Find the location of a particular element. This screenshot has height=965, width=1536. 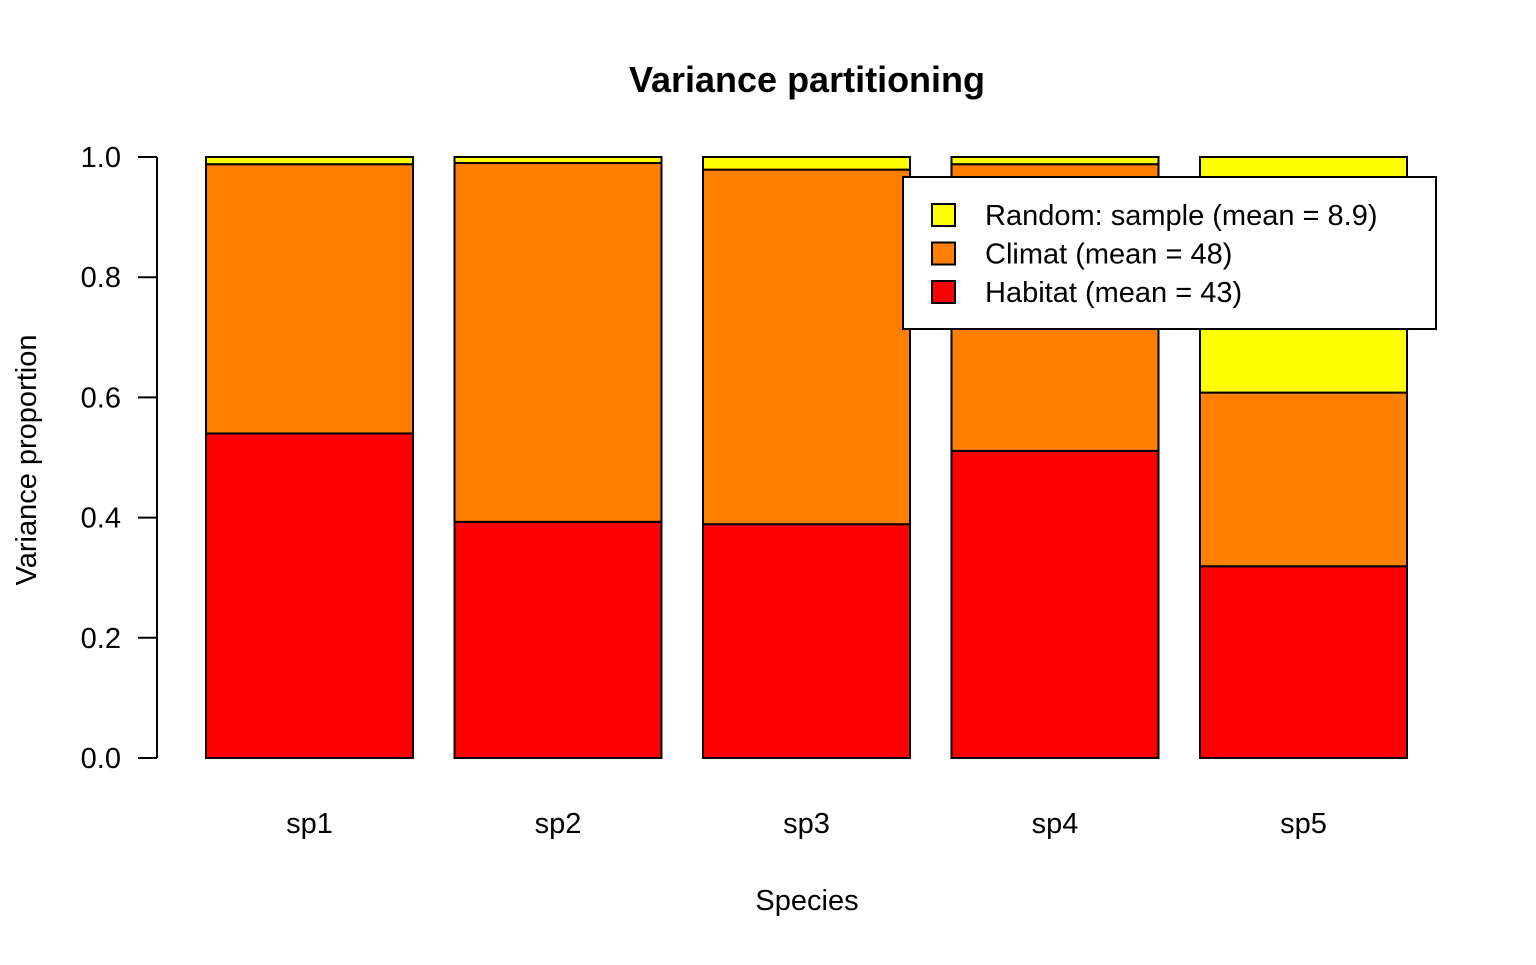

x-tick-label-sp5: sp5 is located at coordinates (1303, 824).